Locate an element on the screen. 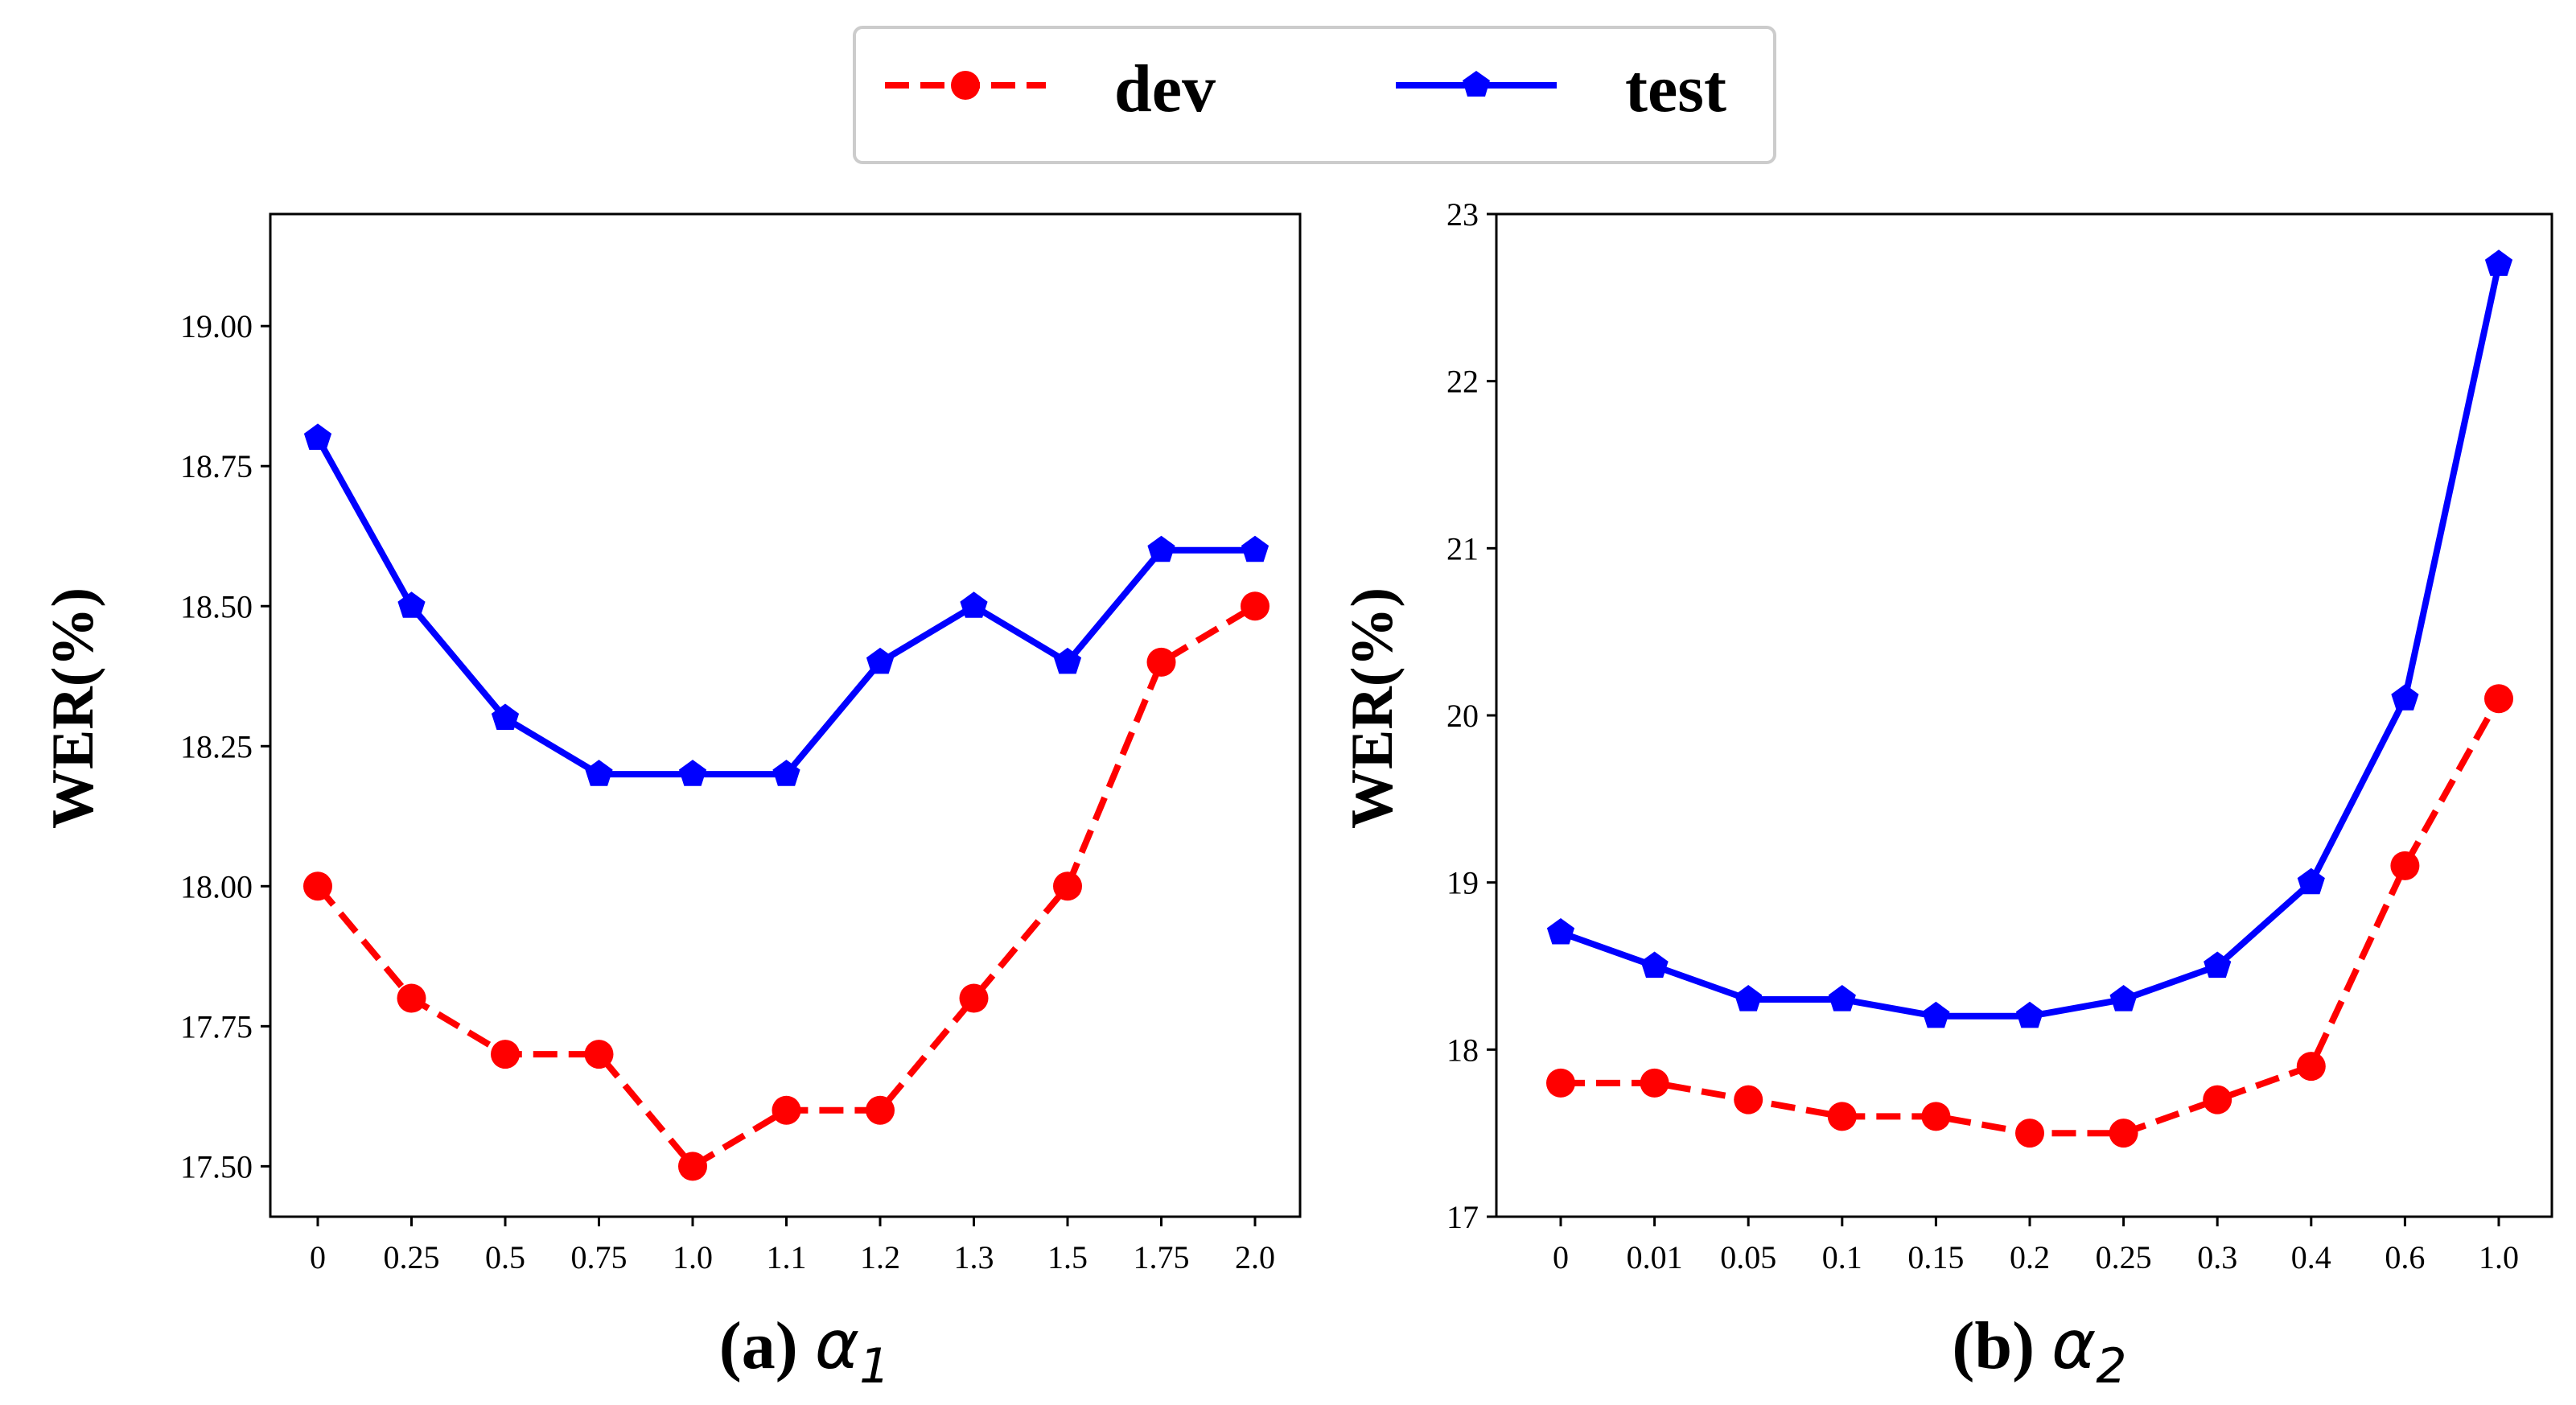  panel-a-xtick-label: 0.25 is located at coordinates (412, 1257).